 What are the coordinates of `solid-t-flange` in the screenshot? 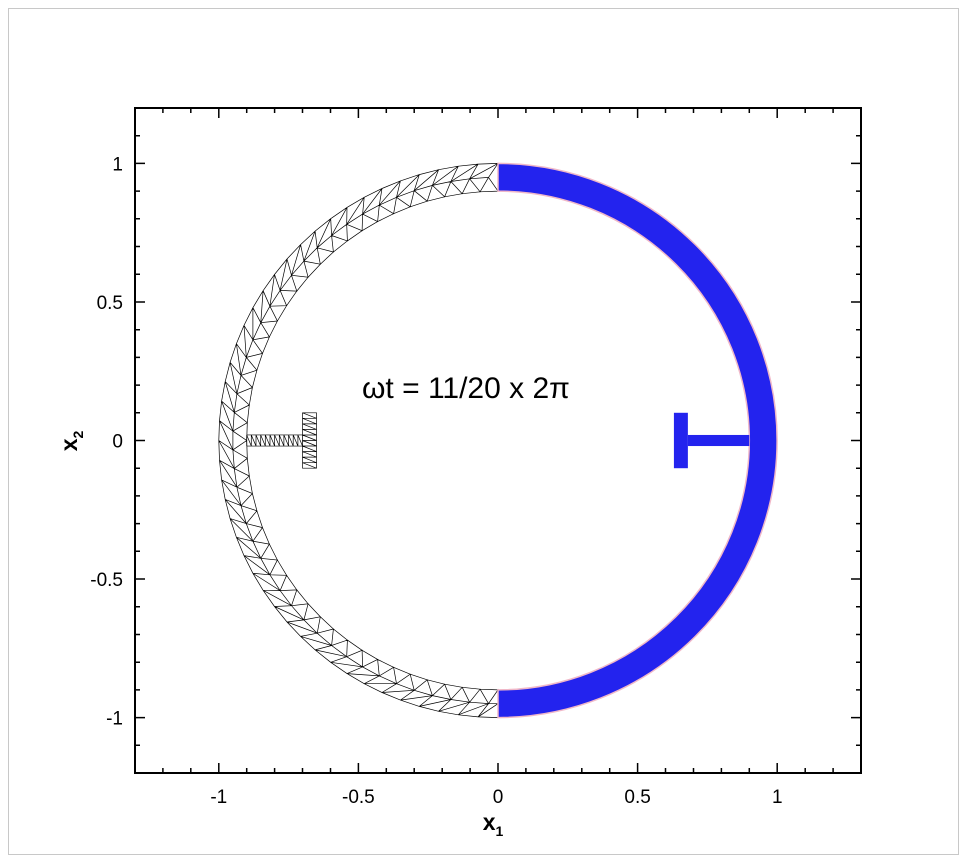 It's located at (680, 440).